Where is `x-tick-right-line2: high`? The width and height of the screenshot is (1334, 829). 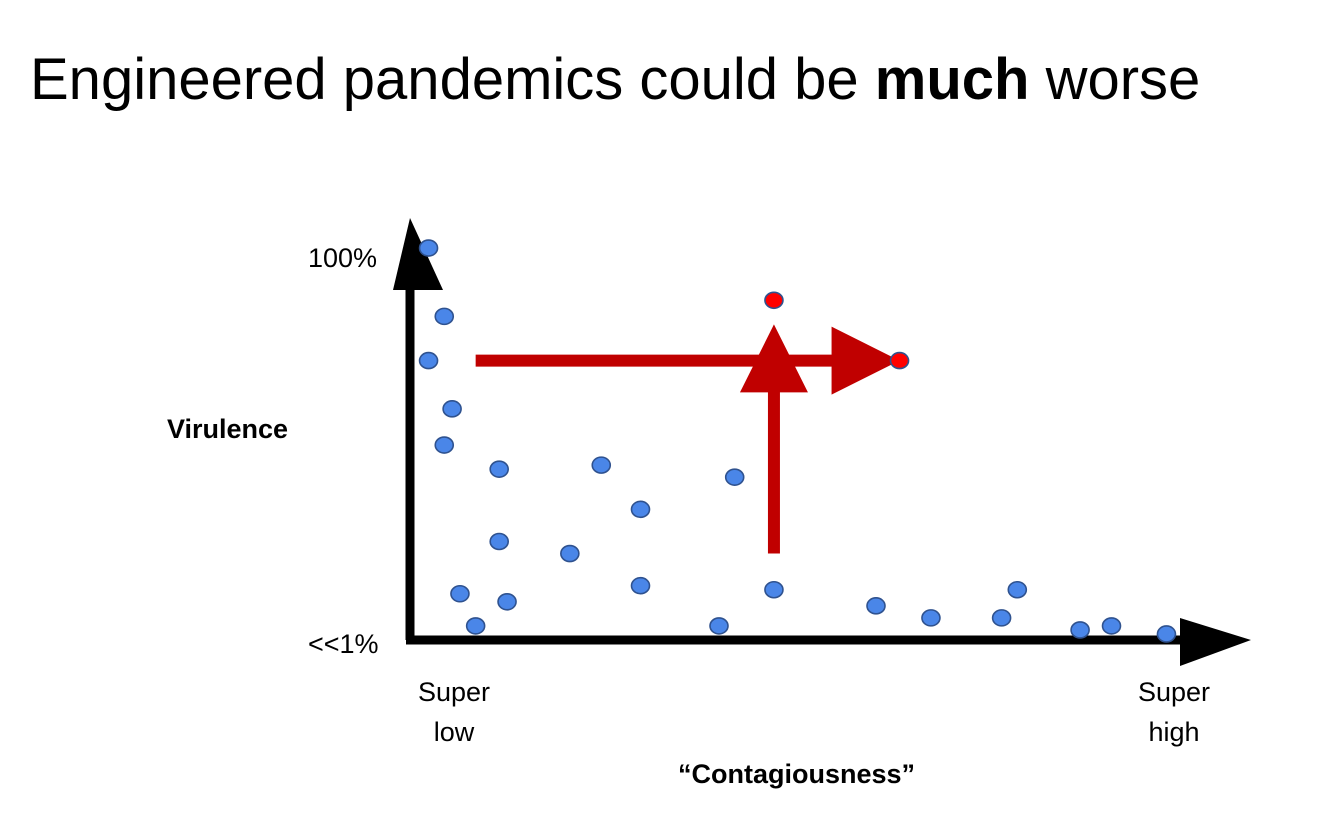 x-tick-right-line2: high is located at coordinates (1174, 732).